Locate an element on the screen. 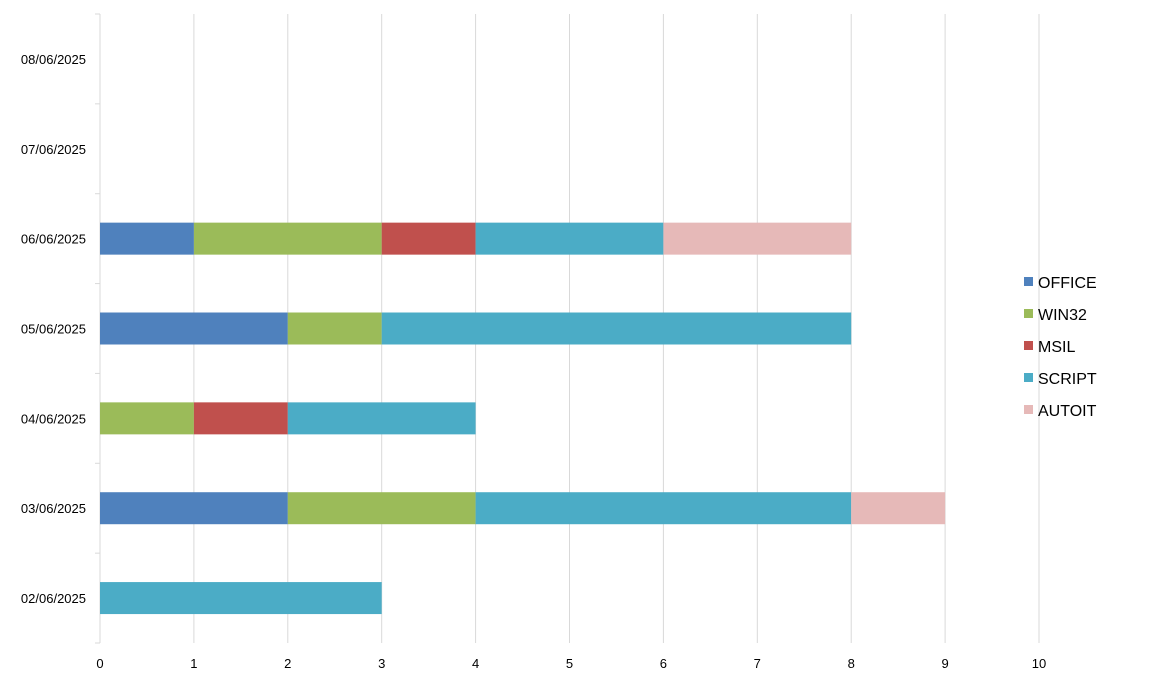 The width and height of the screenshot is (1160, 688). y-tick-label: 04/06/2025 is located at coordinates (53, 418).